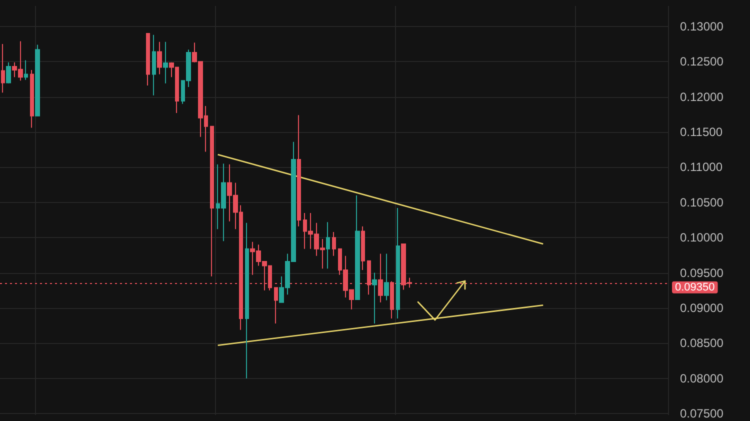  What do you see at coordinates (702, 61) in the screenshot?
I see `y-tick-label: 0.12500` at bounding box center [702, 61].